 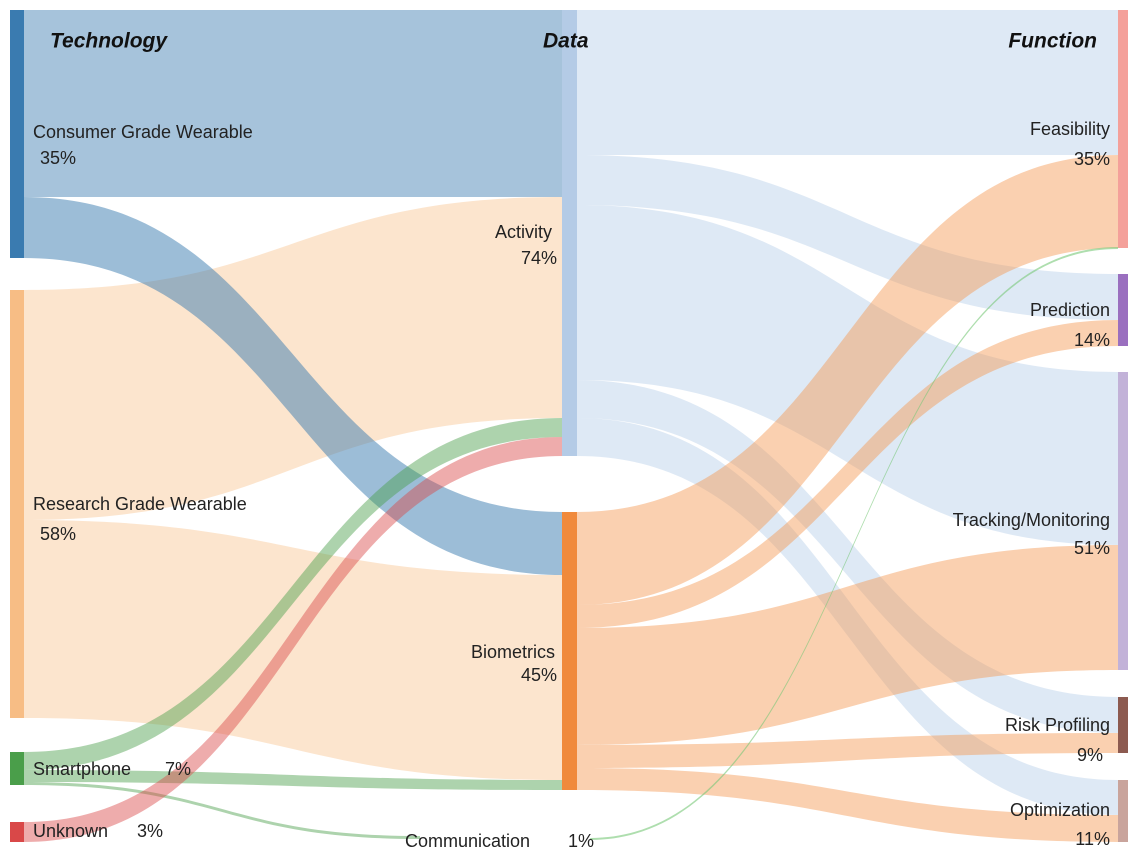 I want to click on node-label: Tracking/Monitoring, so click(x=1031, y=520).